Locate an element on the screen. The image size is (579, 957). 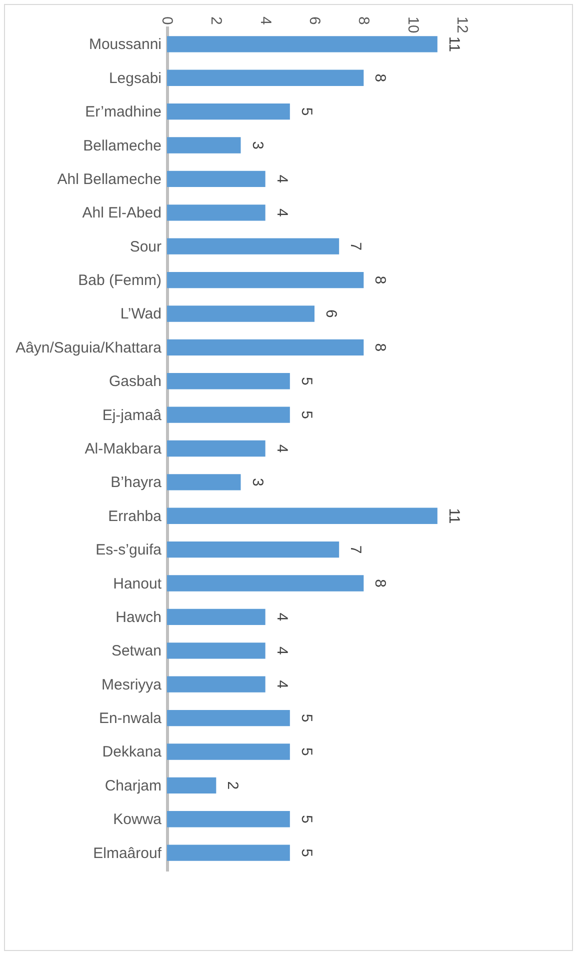
x-tick-label: 2 is located at coordinates (216, 20).